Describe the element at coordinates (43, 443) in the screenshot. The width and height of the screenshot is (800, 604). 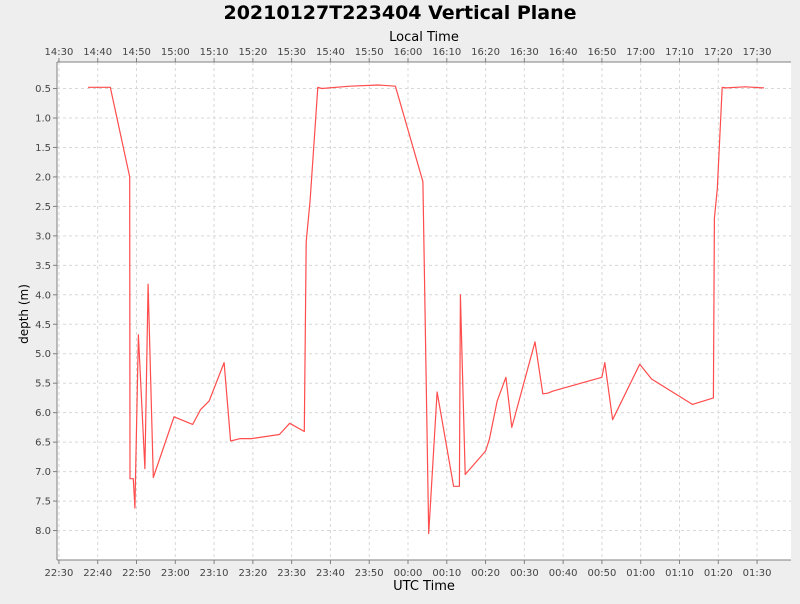
I see `y-tick-label: 6.5` at that location.